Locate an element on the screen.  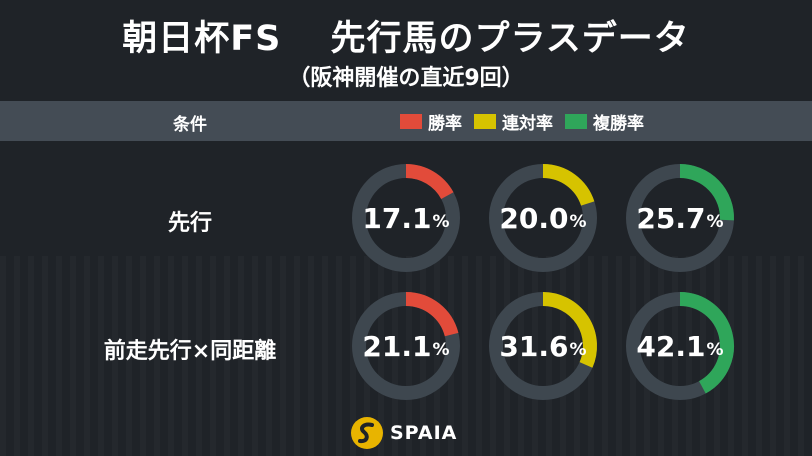
donut-value: 20.0% is located at coordinates (543, 218).